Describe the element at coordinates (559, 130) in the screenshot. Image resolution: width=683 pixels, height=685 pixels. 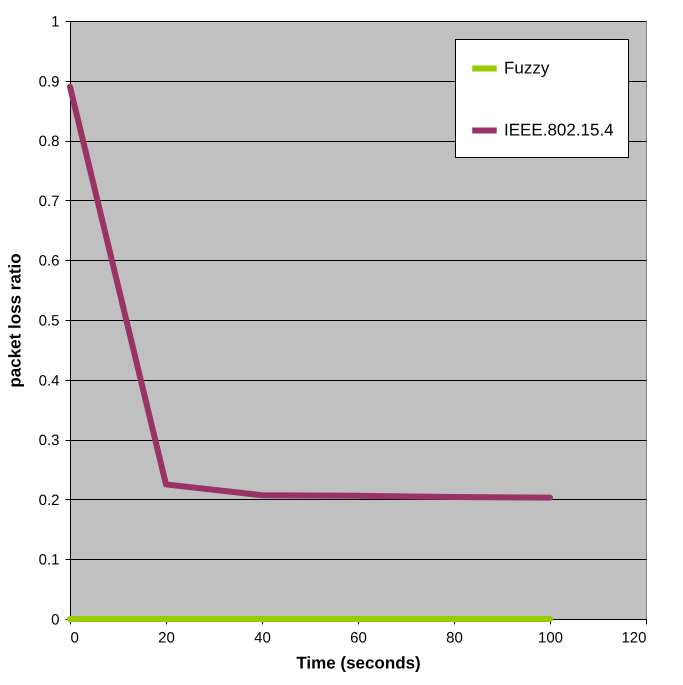
I see `legend-label: IEEE.802.15.4` at that location.